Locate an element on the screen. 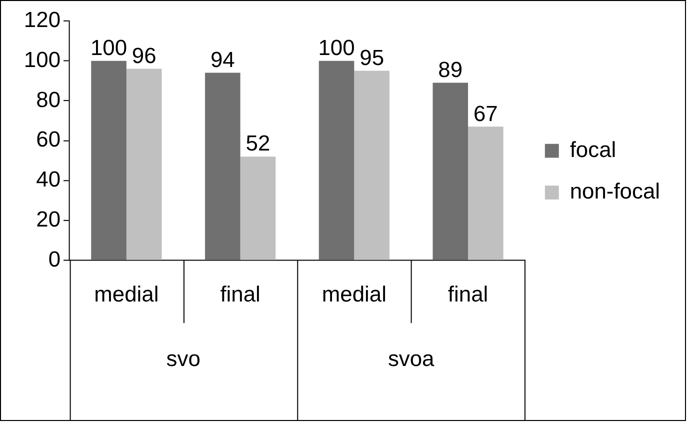 The image size is (688, 423). y-tick-label: 120 is located at coordinates (42, 19).